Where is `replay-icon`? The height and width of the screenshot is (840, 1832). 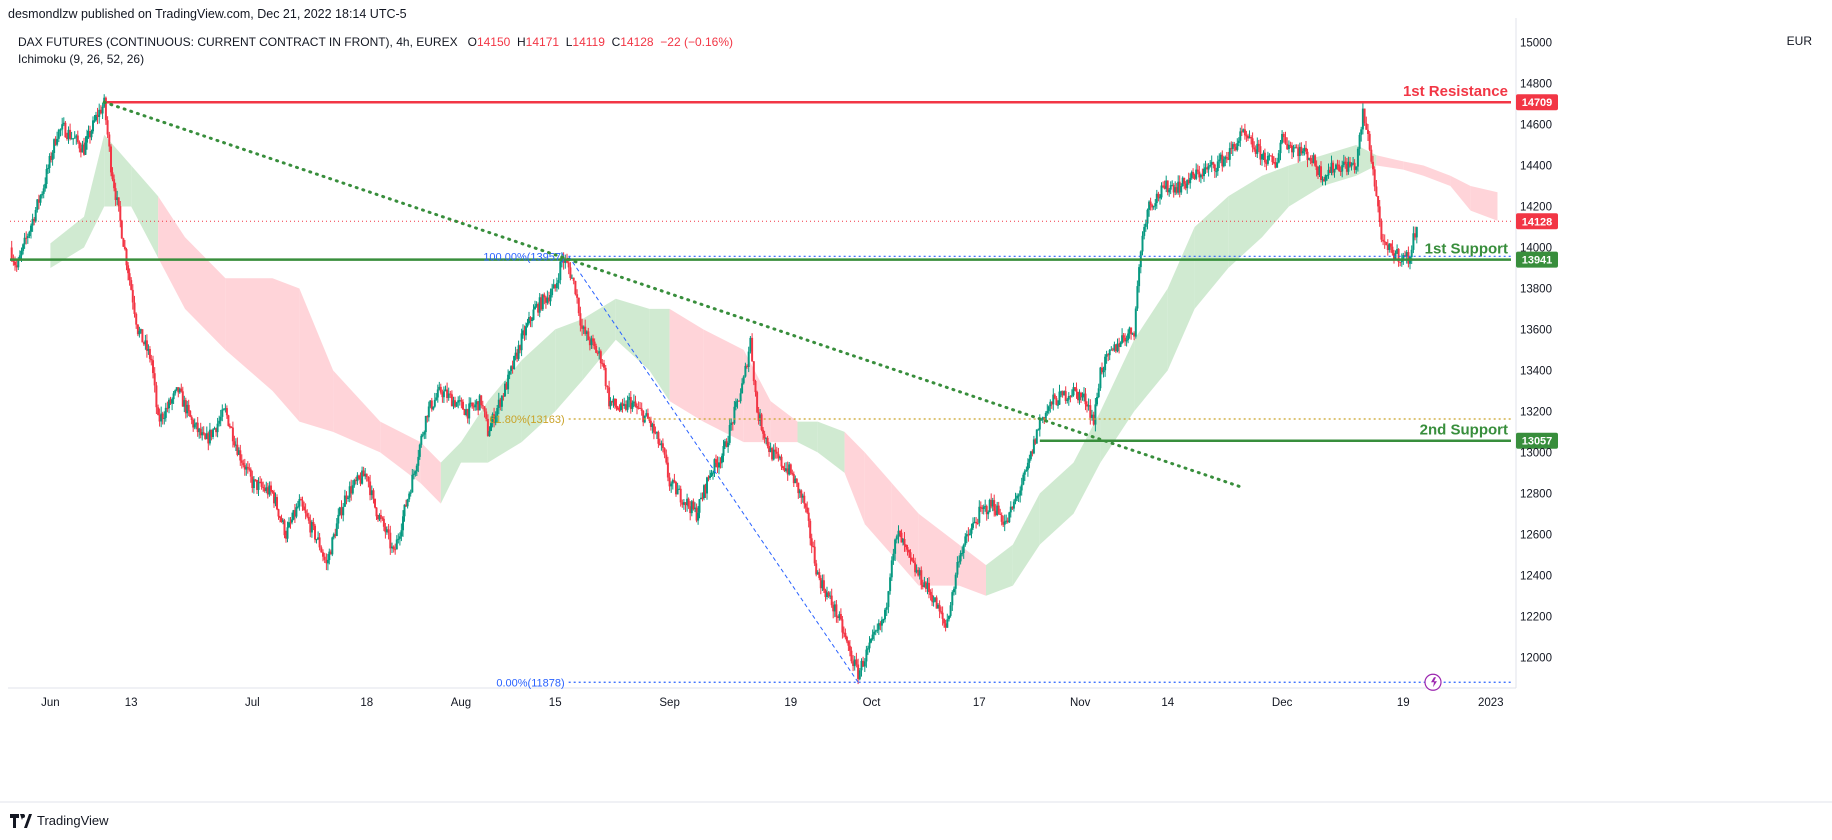 replay-icon is located at coordinates (1433, 682).